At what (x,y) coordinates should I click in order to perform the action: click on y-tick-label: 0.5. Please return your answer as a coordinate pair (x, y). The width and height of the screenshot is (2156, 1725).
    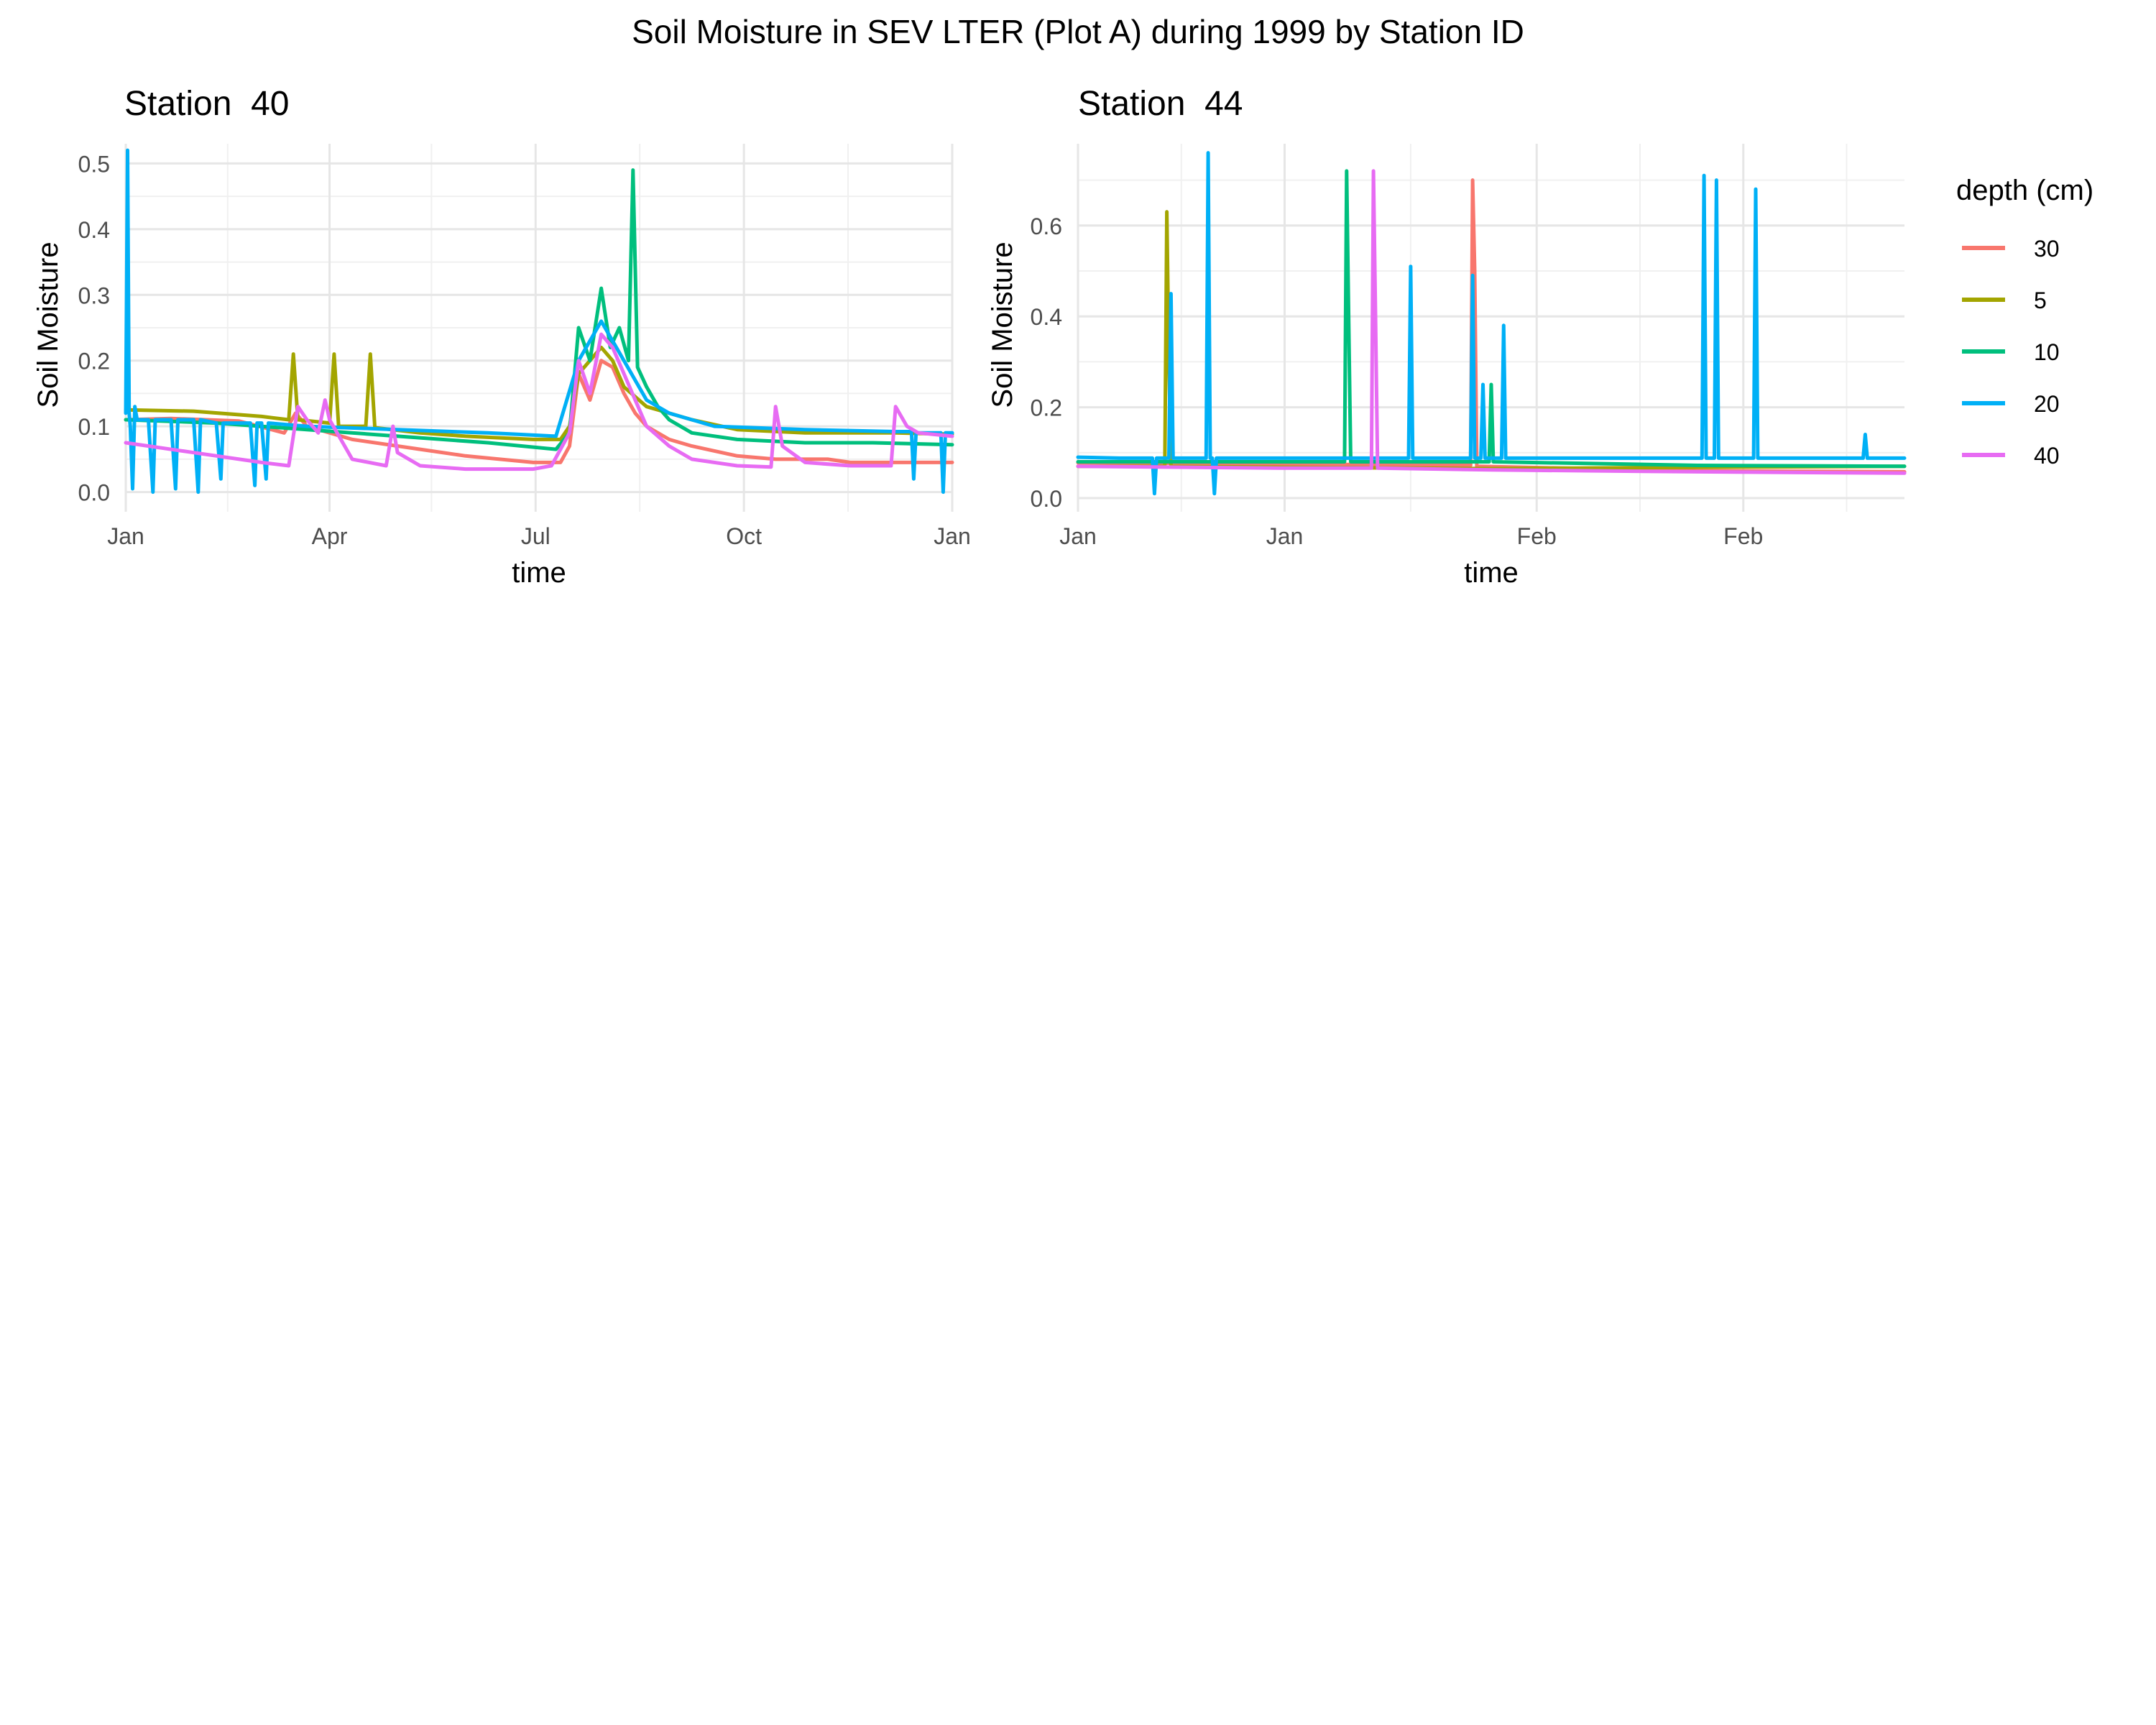
    Looking at the image, I should click on (94, 164).